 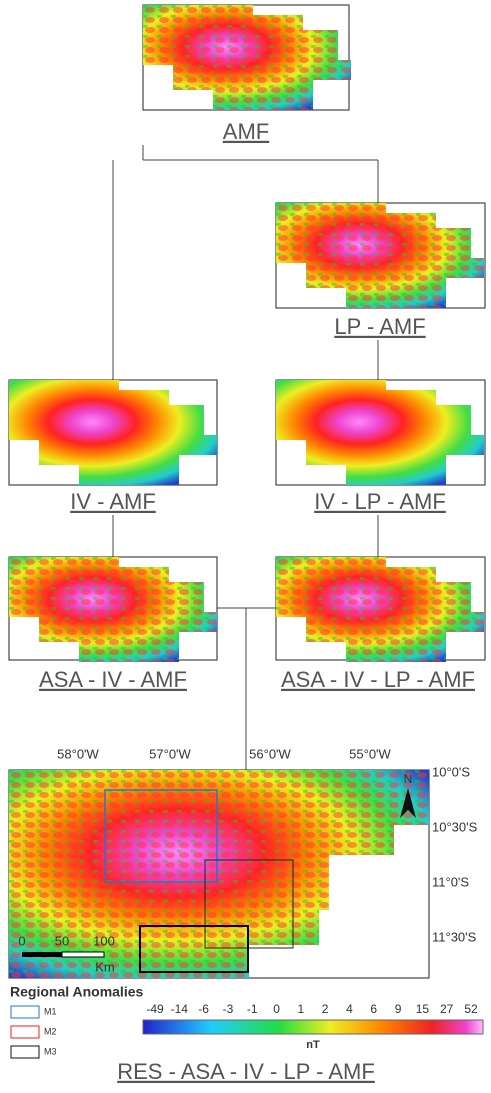 I want to click on legend-item: M1, so click(x=50, y=1011).